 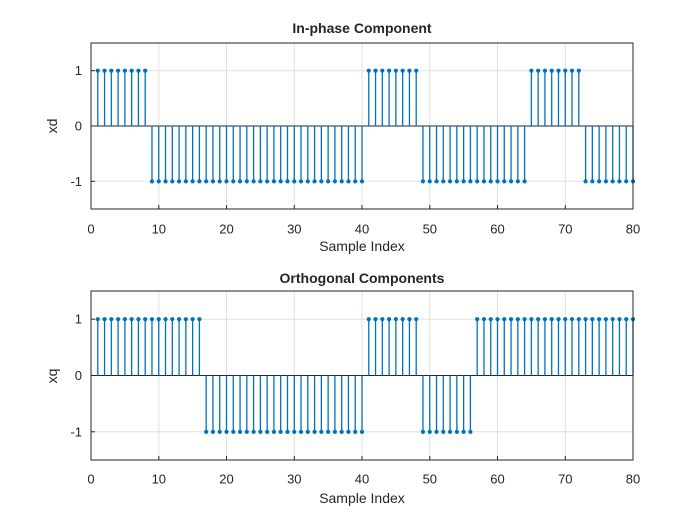 What do you see at coordinates (362, 229) in the screenshot?
I see `plot1-xtick-label: 40` at bounding box center [362, 229].